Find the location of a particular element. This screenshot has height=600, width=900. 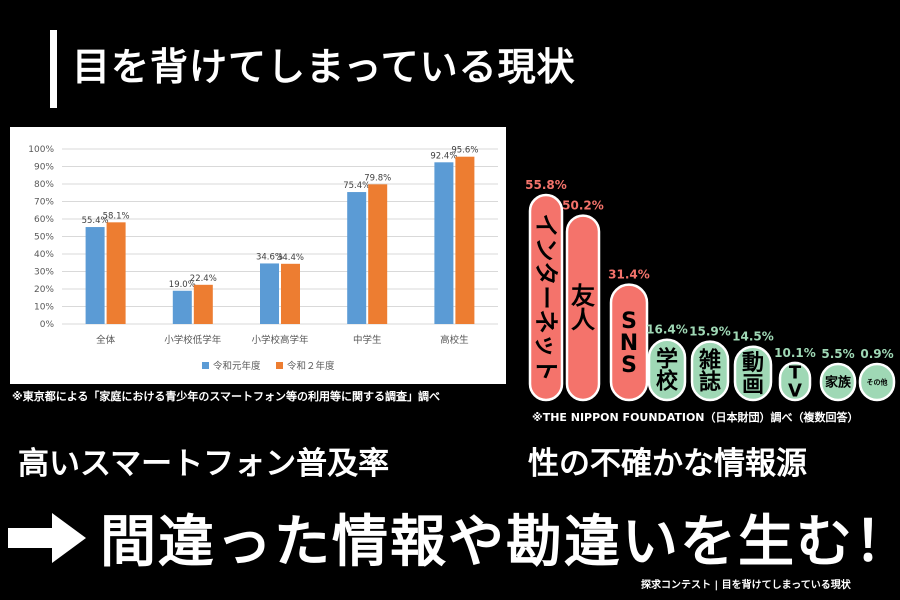

source-value-label: 10.1% is located at coordinates (795, 353).